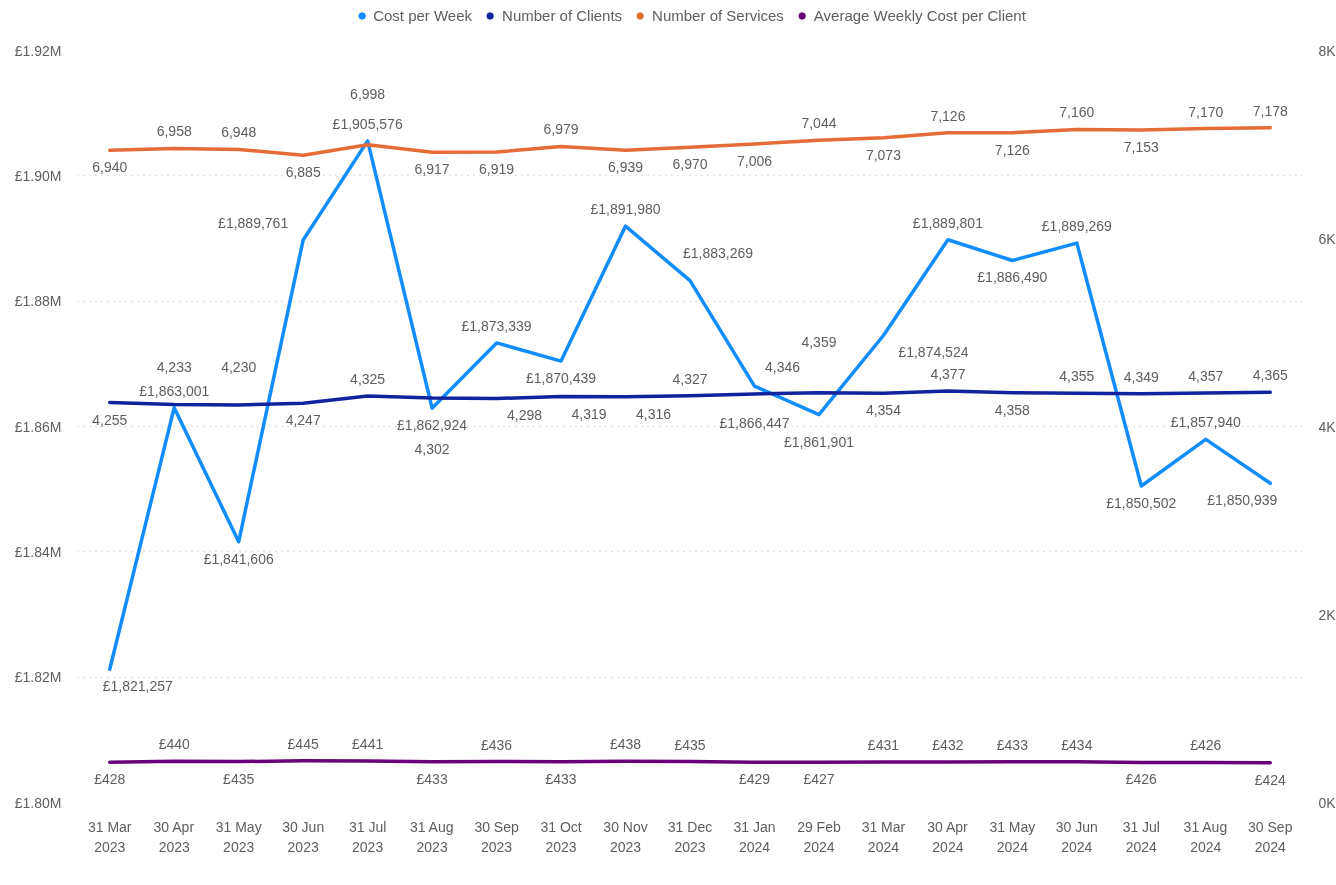 The height and width of the screenshot is (885, 1336). Describe the element at coordinates (1270, 375) in the screenshot. I see `data-label: 4,365` at that location.